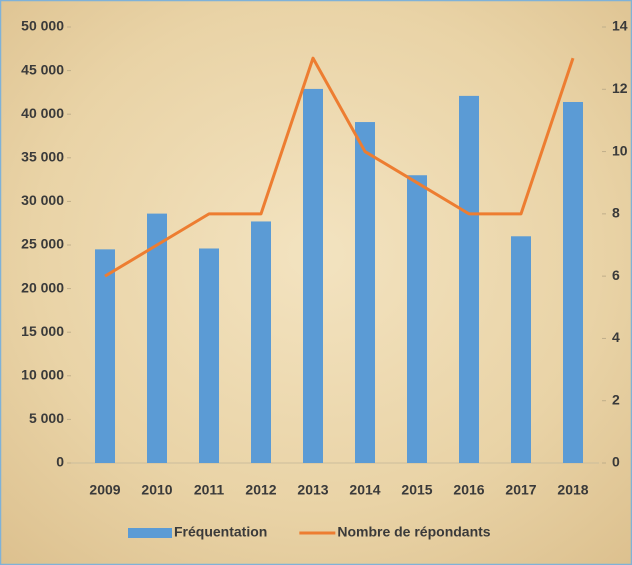  Describe the element at coordinates (260, 490) in the screenshot. I see `x-tick-label: 2012` at that location.